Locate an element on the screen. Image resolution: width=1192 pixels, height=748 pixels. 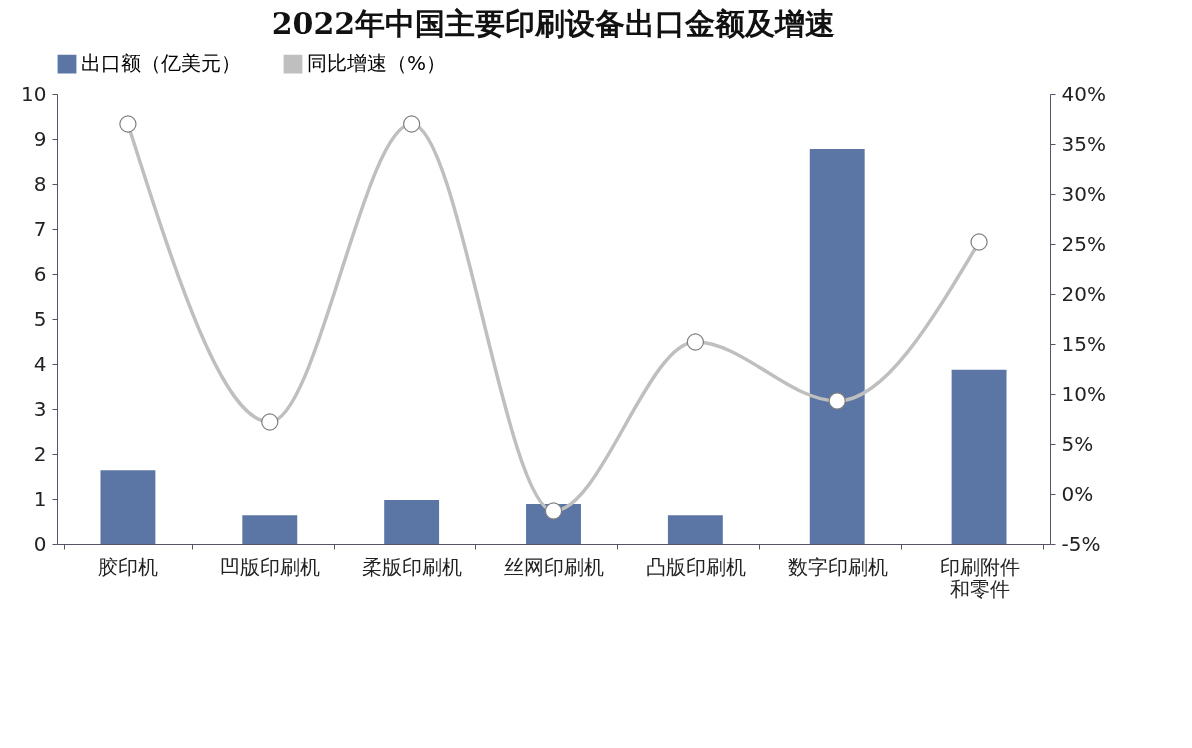
y-tick-label: 8 is located at coordinates (40, 183).